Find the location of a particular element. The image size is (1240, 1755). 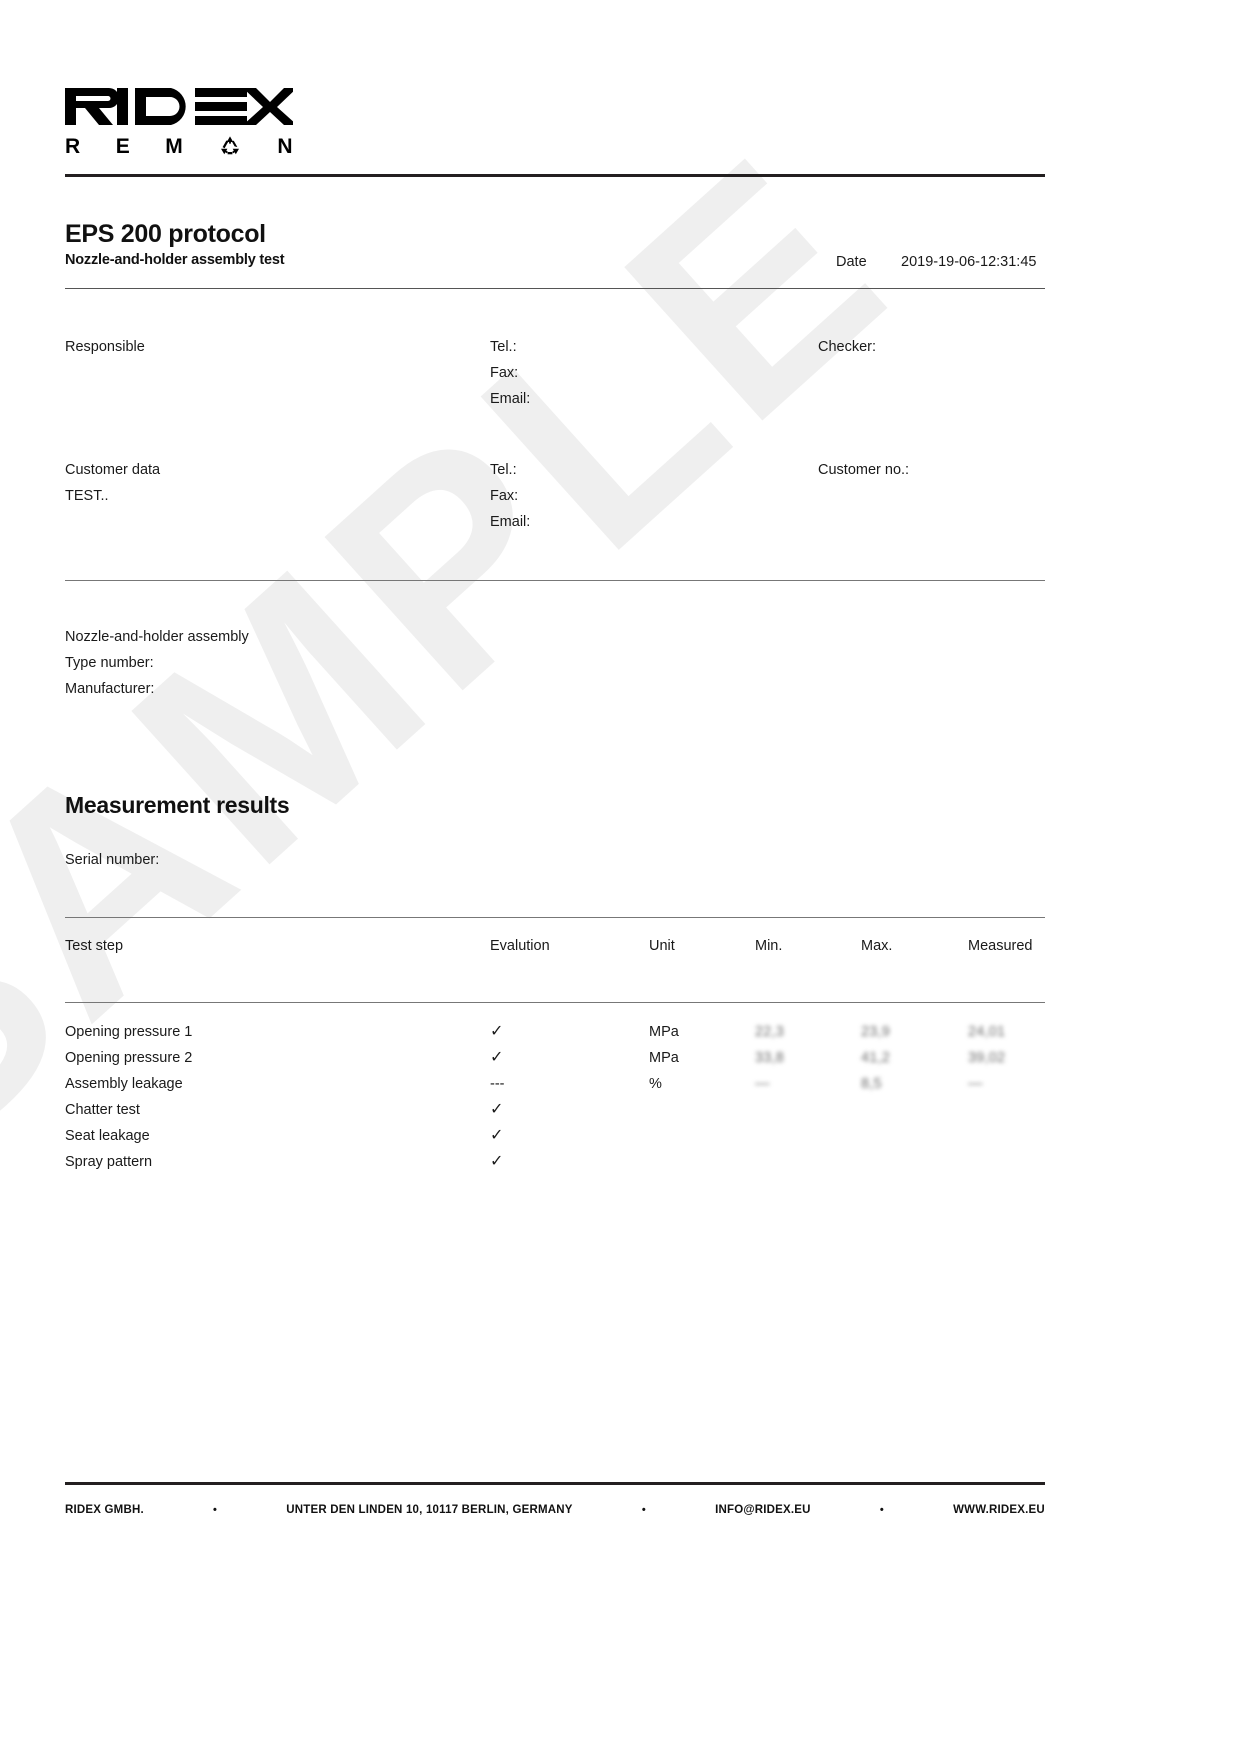

cell-measured: 24,01 is located at coordinates (987, 1032).